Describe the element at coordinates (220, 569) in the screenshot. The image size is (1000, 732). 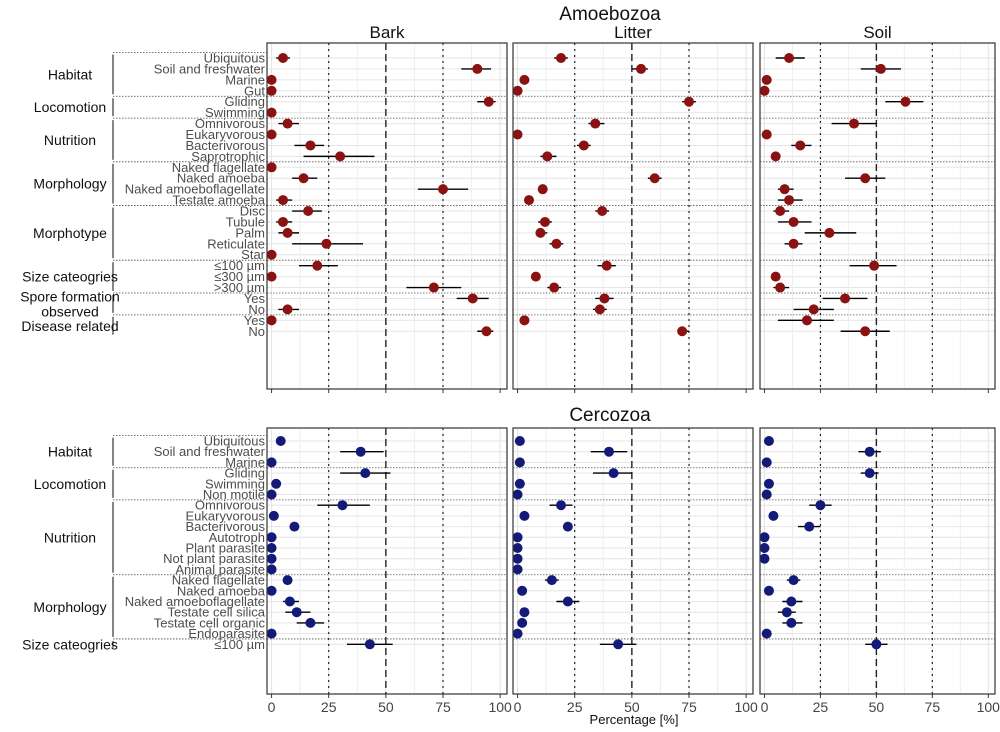
I see `row-label: Animal parasite` at that location.